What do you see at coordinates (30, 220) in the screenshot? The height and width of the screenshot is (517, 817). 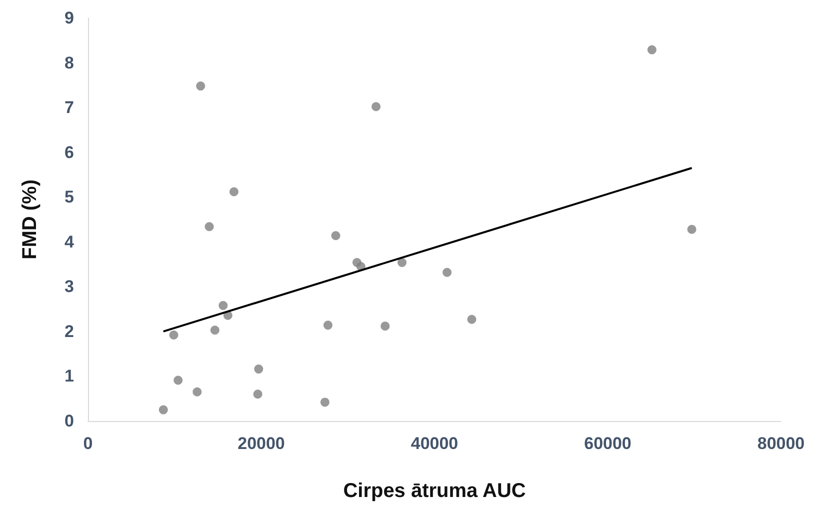 I see `y-axis-title: FMD (%)` at bounding box center [30, 220].